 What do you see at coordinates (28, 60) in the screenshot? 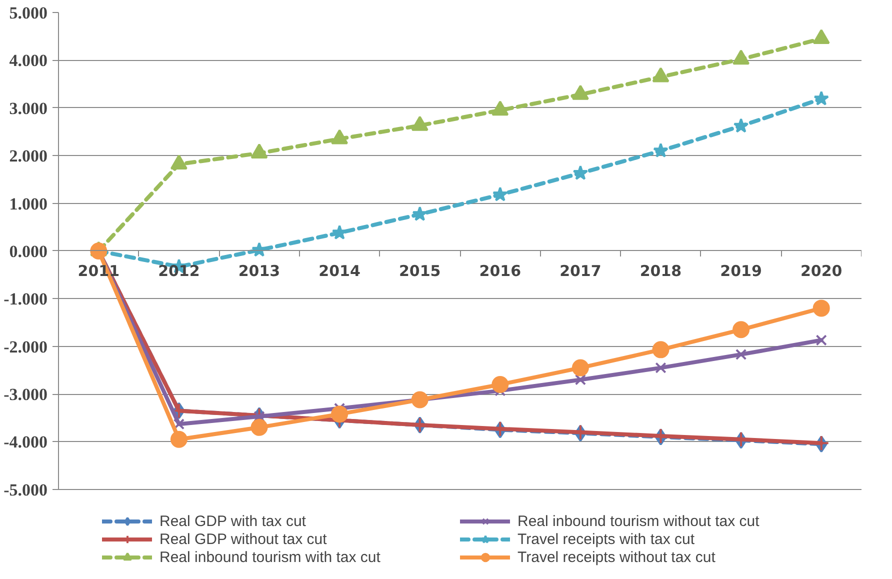
I see `y-tick-label: 4.000` at bounding box center [28, 60].